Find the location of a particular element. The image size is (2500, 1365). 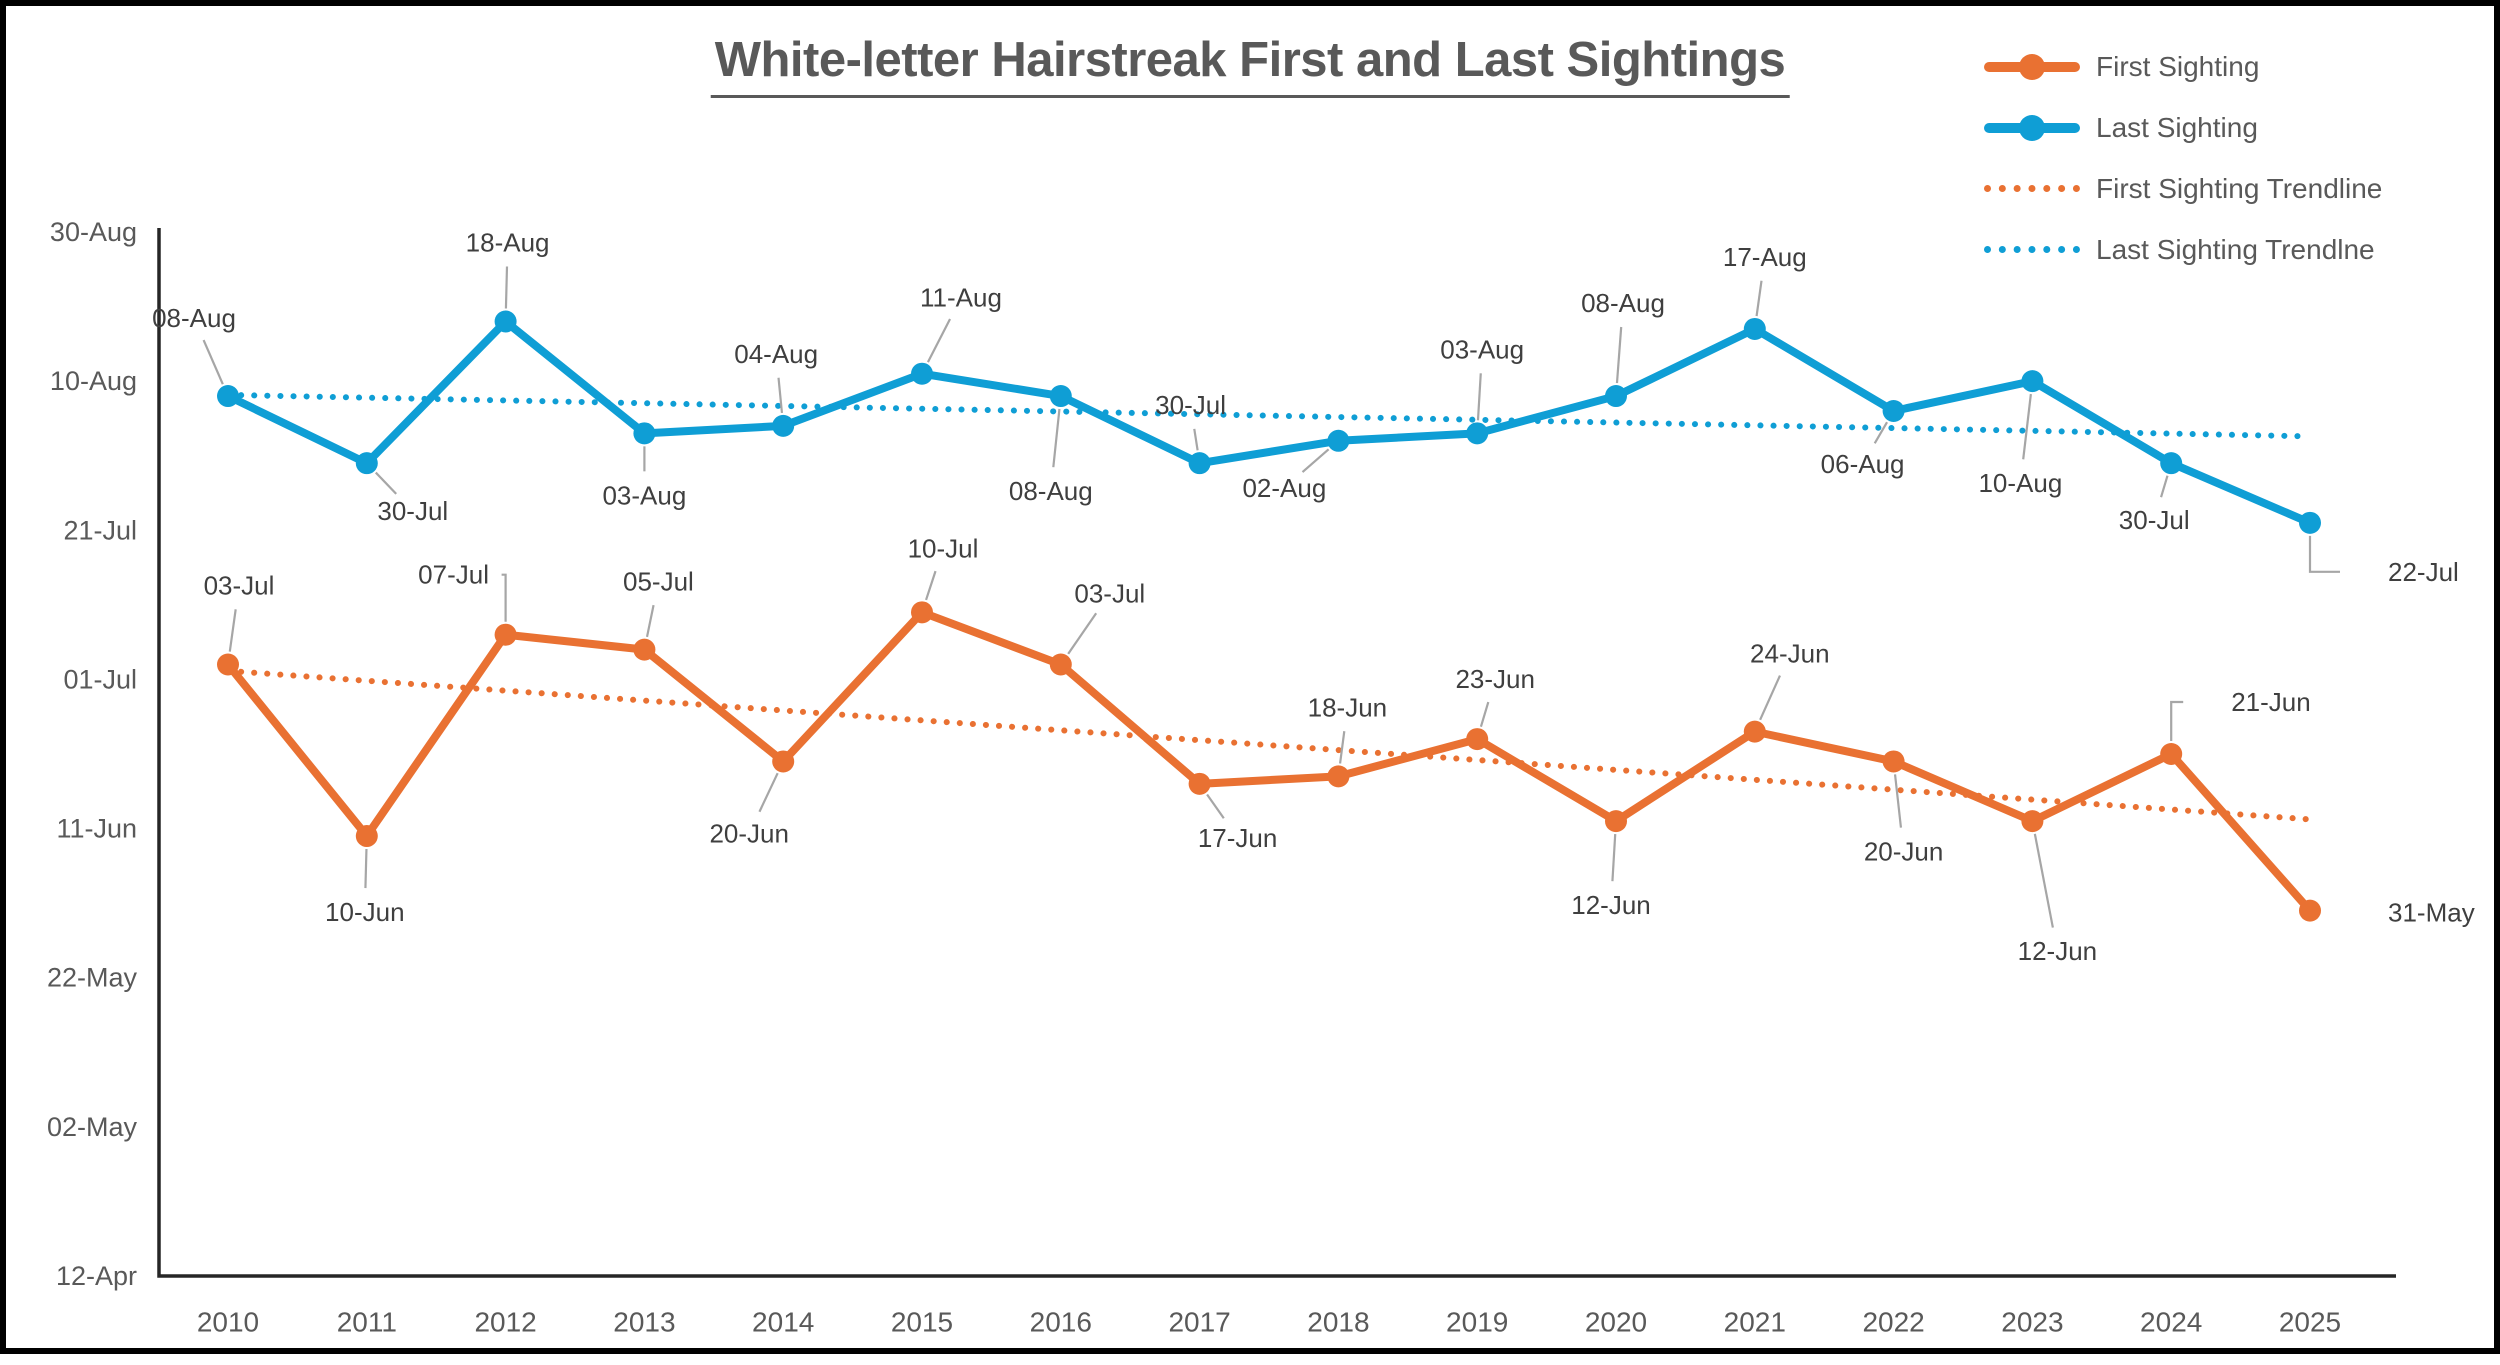

data-label: 06-Aug is located at coordinates (1863, 464).